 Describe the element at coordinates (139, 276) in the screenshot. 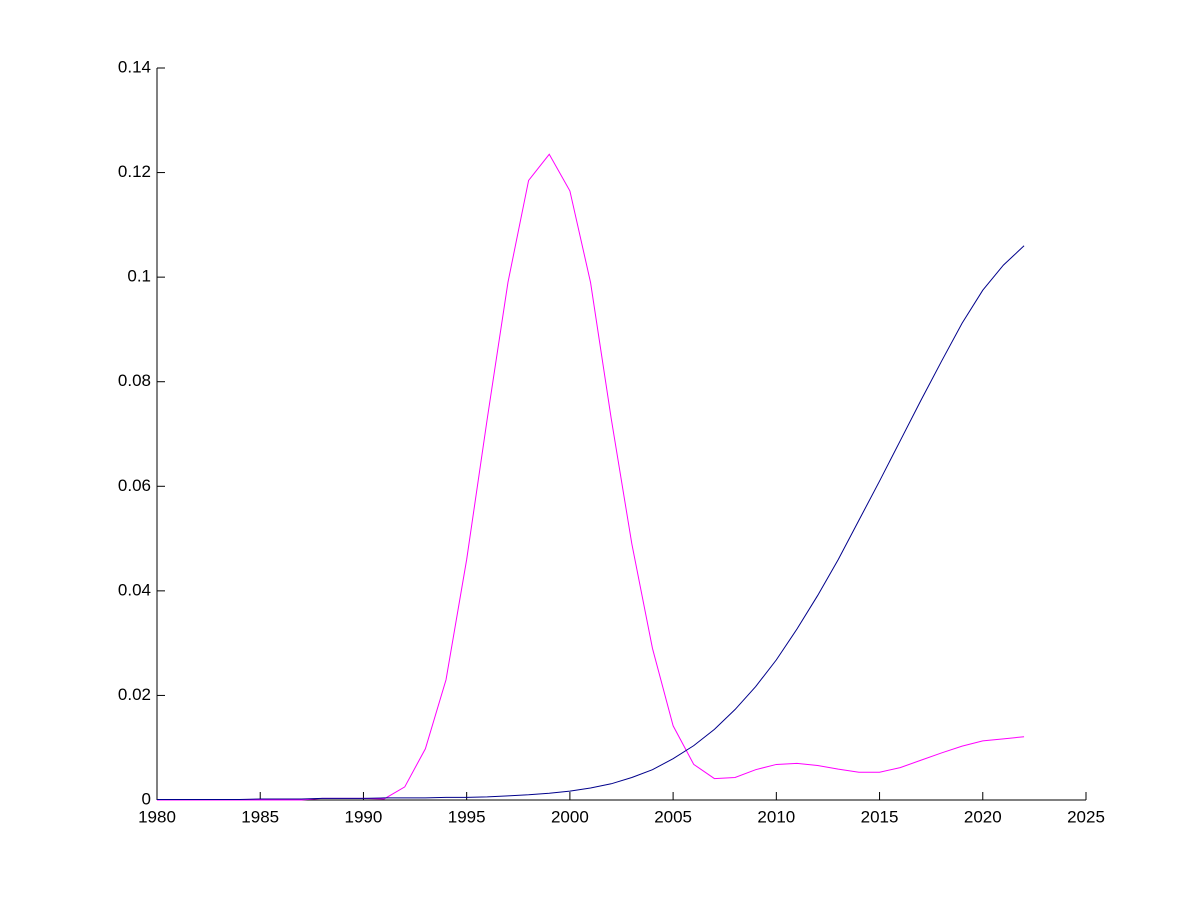

I see `y-tick-label: 0.1` at that location.